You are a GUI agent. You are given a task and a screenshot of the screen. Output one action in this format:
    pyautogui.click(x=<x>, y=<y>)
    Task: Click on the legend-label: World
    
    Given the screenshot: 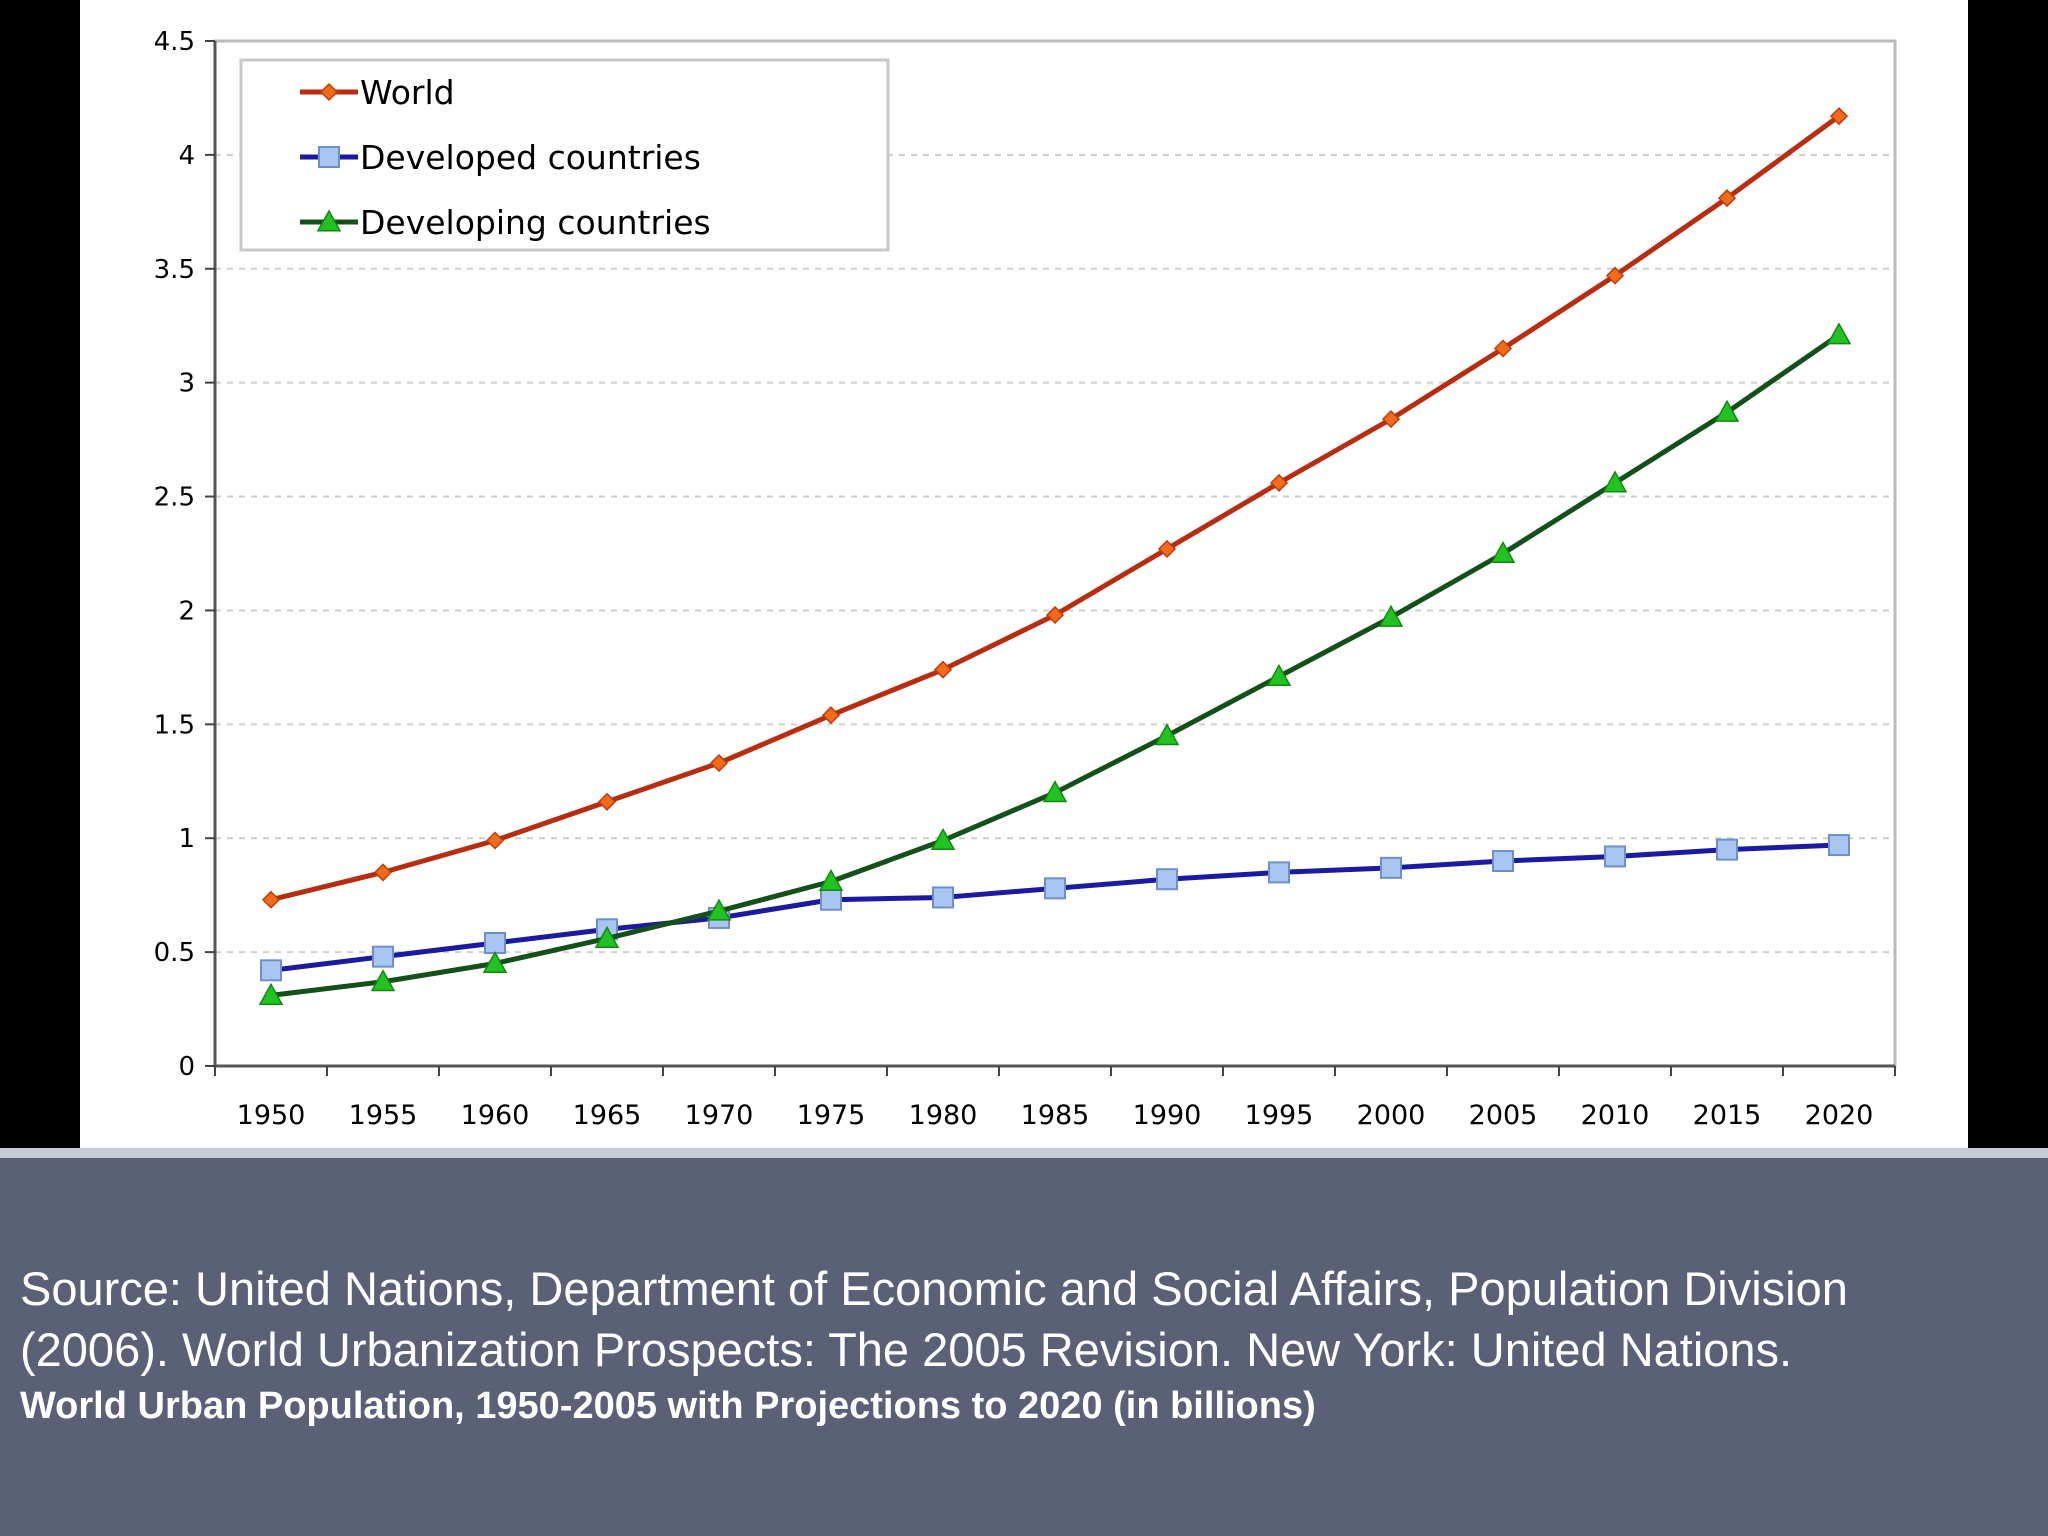 What is the action you would take?
    pyautogui.click(x=407, y=92)
    